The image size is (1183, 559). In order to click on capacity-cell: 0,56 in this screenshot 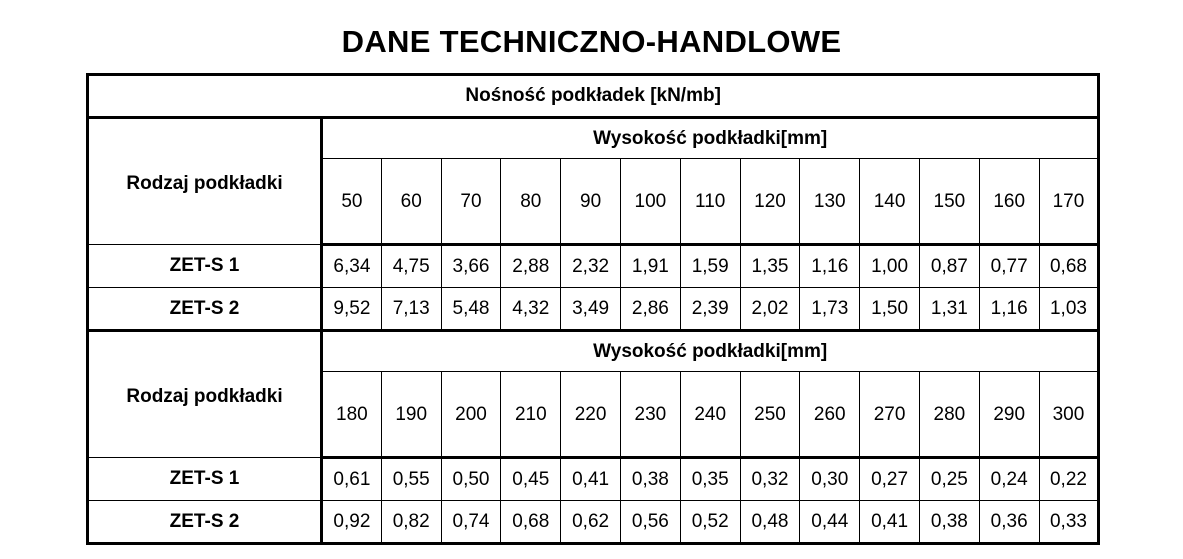, I will do `click(650, 522)`.